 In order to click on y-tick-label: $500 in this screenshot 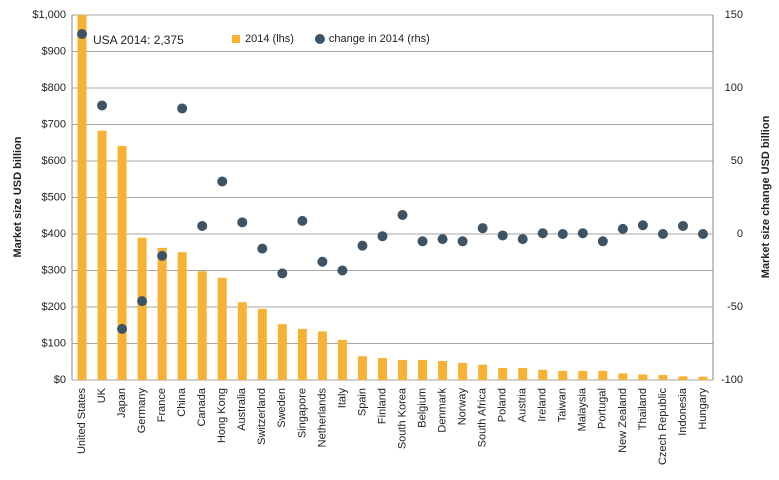, I will do `click(54, 197)`.